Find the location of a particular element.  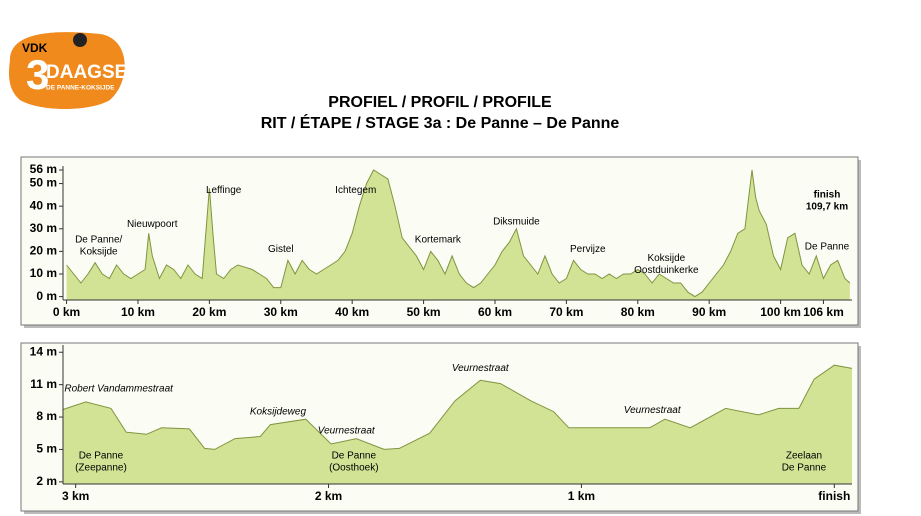

y-tick-label: 30 m is located at coordinates (43, 228).